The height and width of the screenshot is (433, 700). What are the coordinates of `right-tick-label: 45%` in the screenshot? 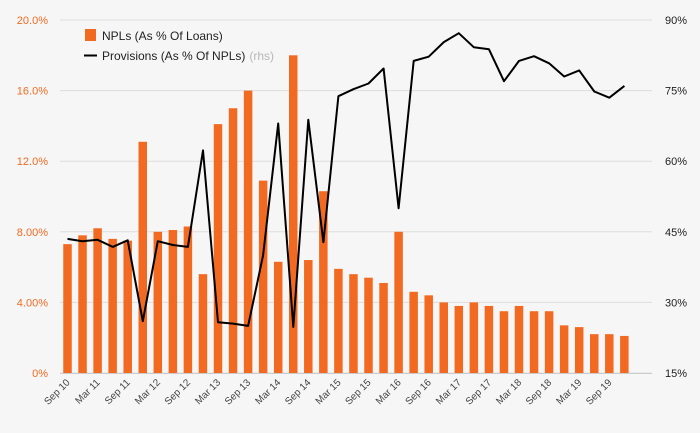 It's located at (676, 233).